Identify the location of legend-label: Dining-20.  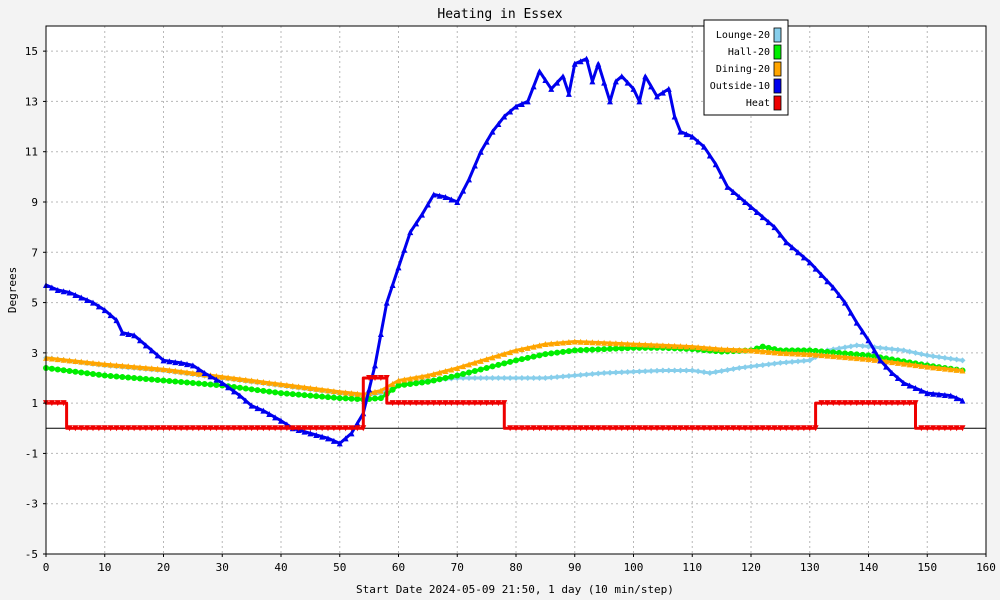
(743, 69).